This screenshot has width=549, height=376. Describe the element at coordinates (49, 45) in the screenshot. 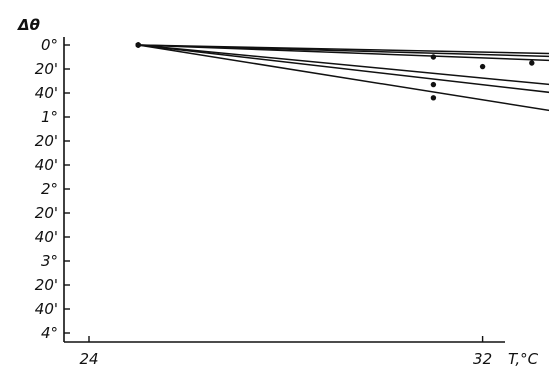

I see `y-tick-label: 0°` at that location.